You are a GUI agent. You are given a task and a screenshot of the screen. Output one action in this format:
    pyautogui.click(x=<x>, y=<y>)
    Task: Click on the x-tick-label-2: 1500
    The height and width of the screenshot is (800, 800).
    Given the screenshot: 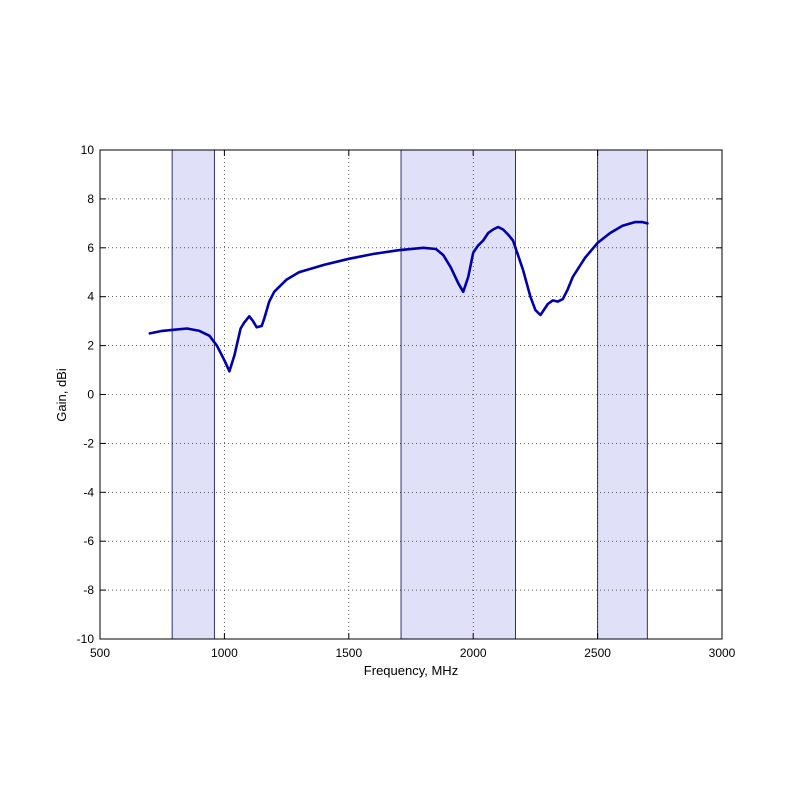 What is the action you would take?
    pyautogui.click(x=348, y=653)
    